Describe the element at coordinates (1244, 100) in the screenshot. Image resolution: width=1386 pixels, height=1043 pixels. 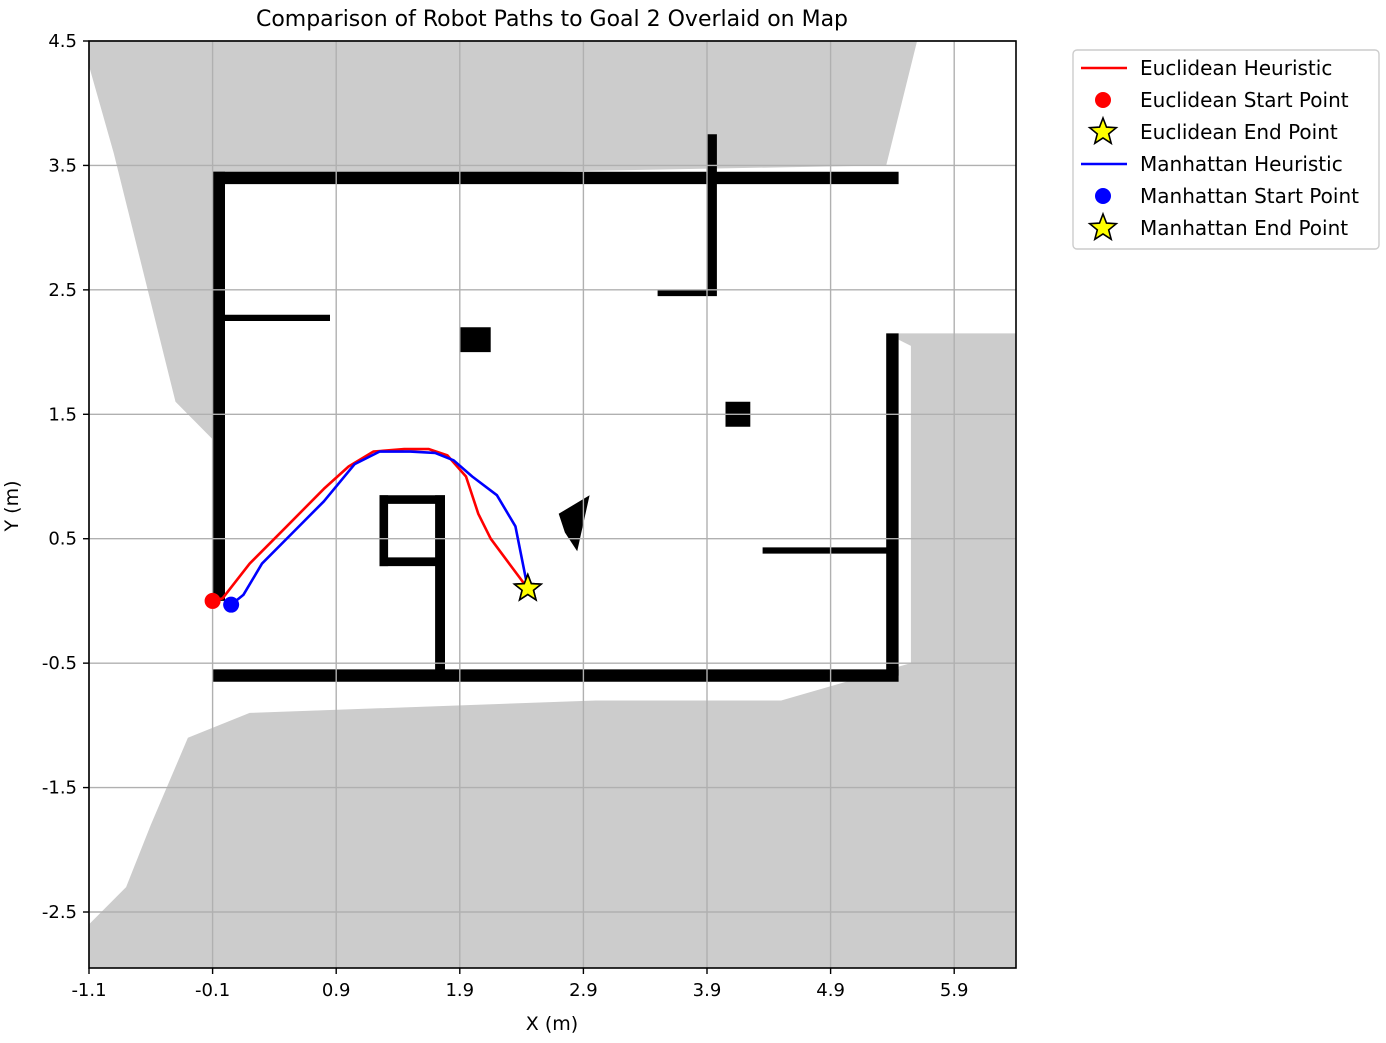
I see `legend-label-1: Euclidean Start Point` at that location.